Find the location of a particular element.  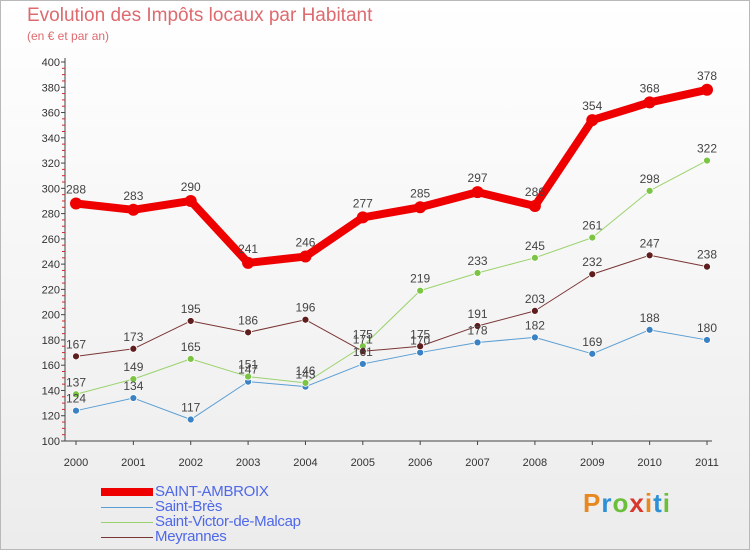

data-label-saint-br-s: 180 is located at coordinates (707, 328).